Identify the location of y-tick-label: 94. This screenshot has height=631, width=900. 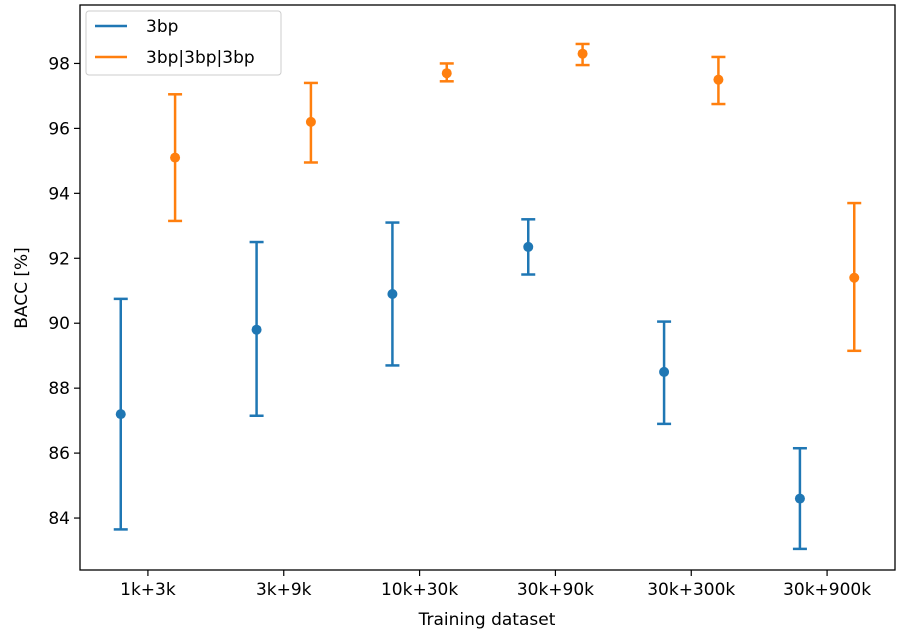
(59, 194).